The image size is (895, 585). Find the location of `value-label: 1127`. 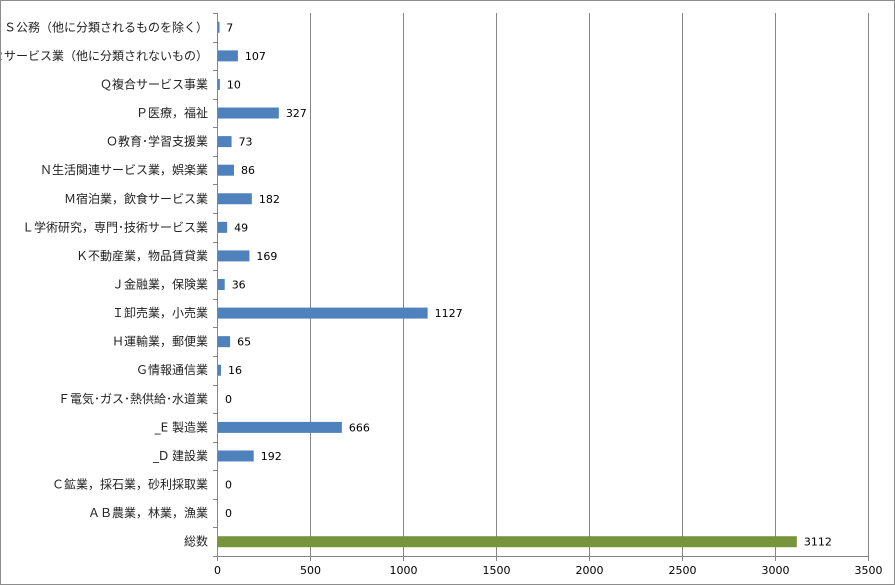

value-label: 1127 is located at coordinates (449, 313).